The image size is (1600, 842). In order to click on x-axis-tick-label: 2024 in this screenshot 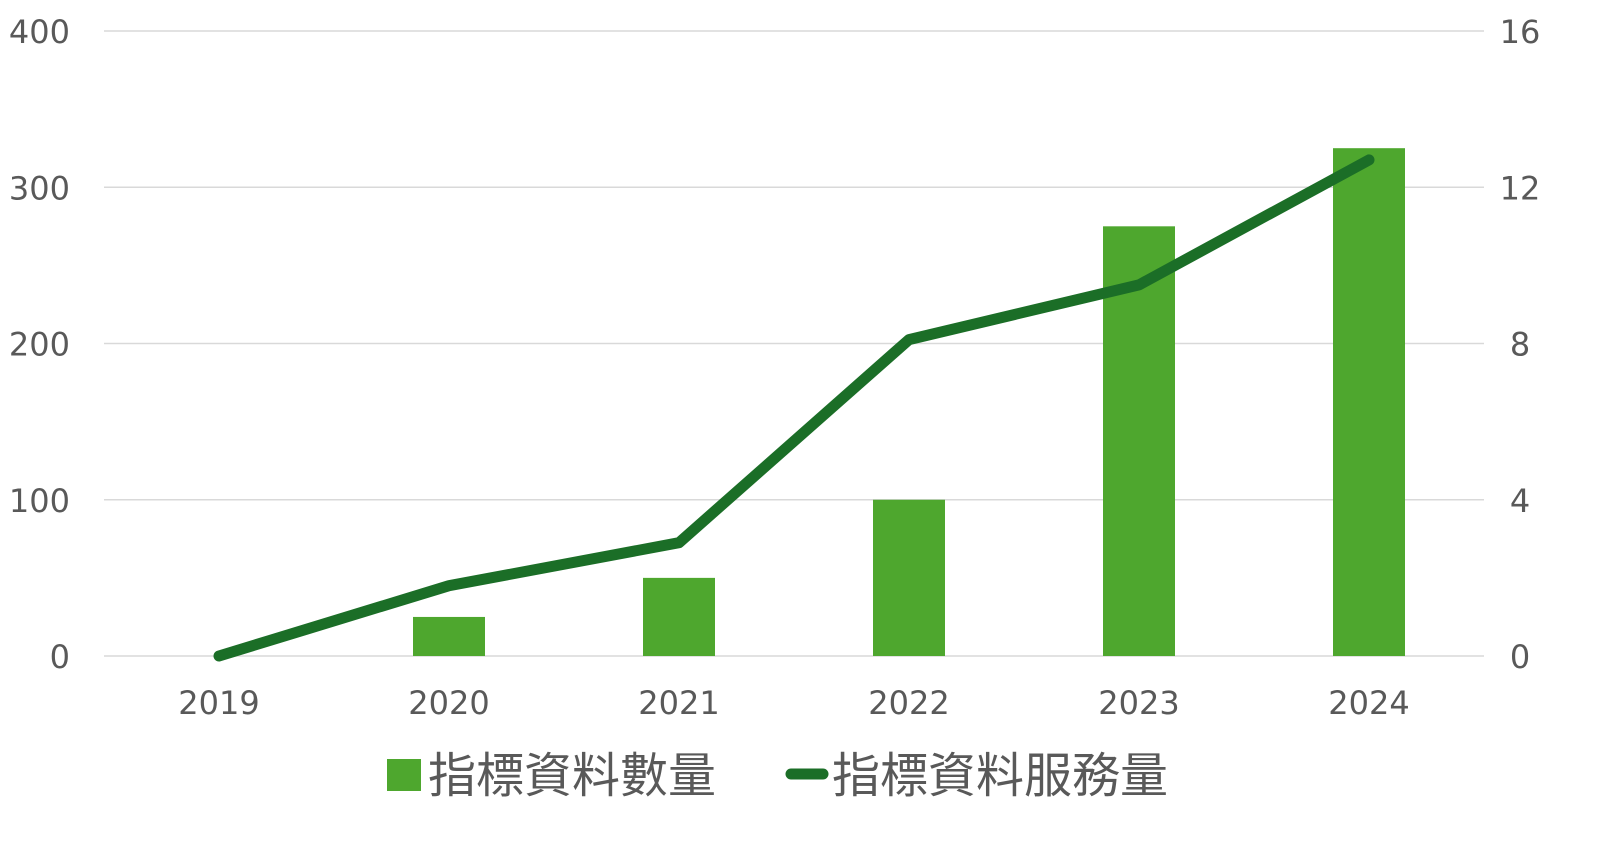, I will do `click(1368, 703)`.